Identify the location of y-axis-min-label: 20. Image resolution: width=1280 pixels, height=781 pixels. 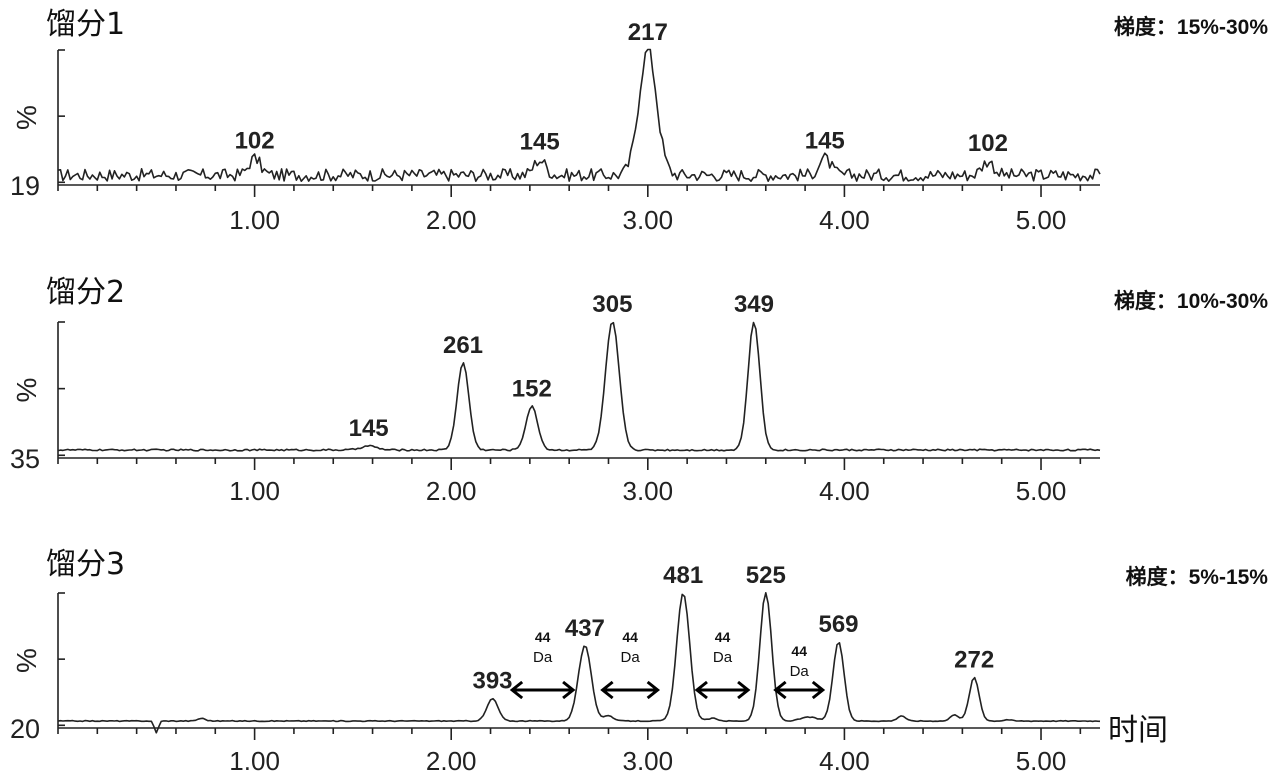
(25, 729).